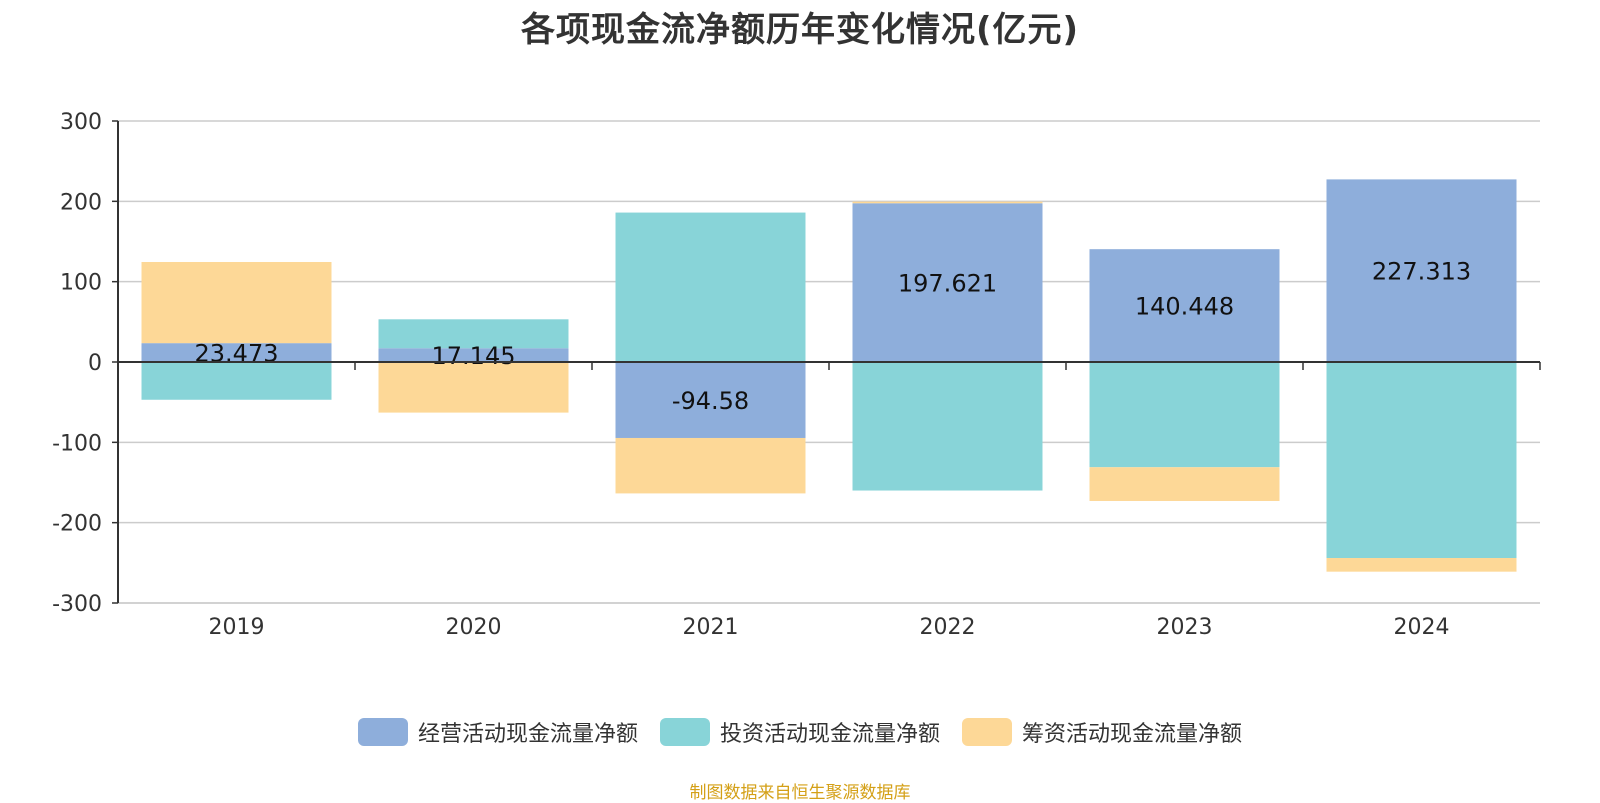 The height and width of the screenshot is (803, 1600). Describe the element at coordinates (81, 283) in the screenshot. I see `y-tick-label: 100` at that location.